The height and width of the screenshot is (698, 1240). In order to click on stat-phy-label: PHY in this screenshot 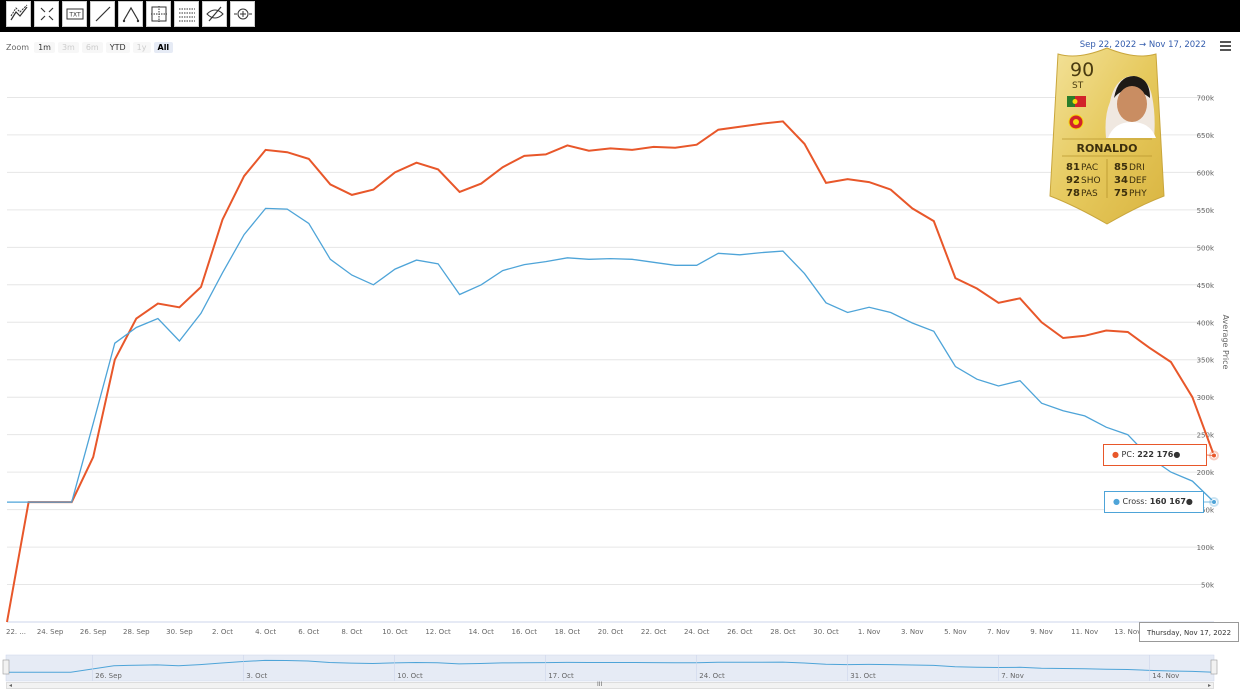, I will do `click(1138, 194)`.